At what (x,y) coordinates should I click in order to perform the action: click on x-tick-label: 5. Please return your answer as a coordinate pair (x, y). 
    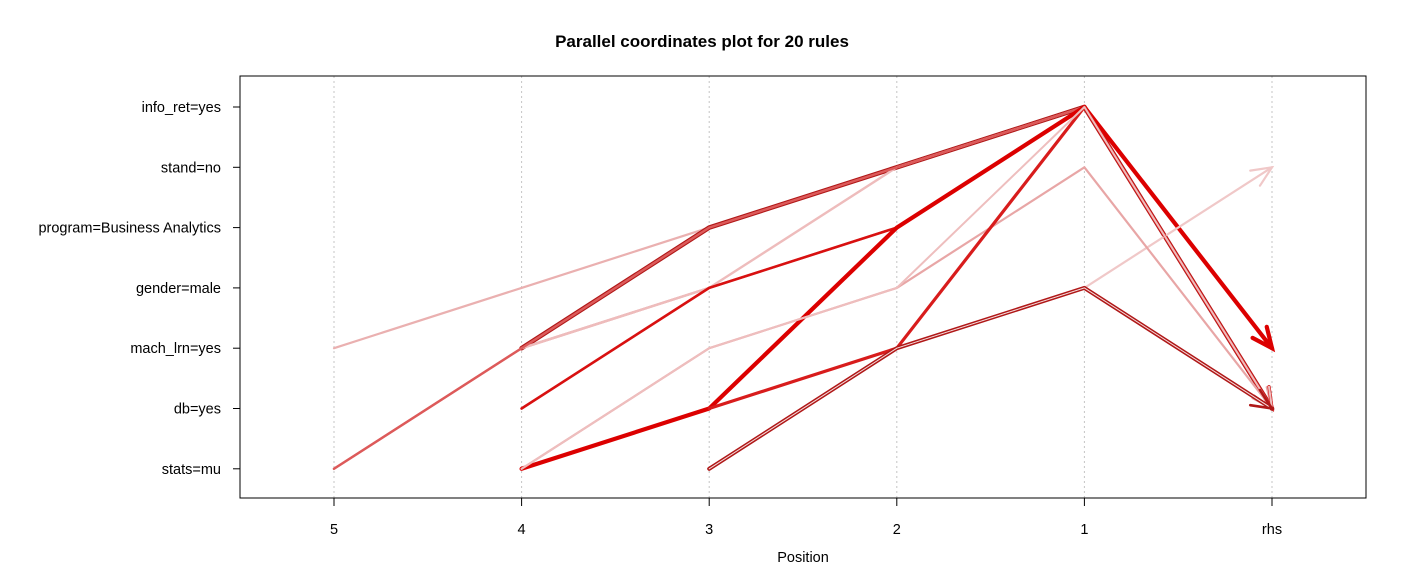
    Looking at the image, I should click on (334, 530).